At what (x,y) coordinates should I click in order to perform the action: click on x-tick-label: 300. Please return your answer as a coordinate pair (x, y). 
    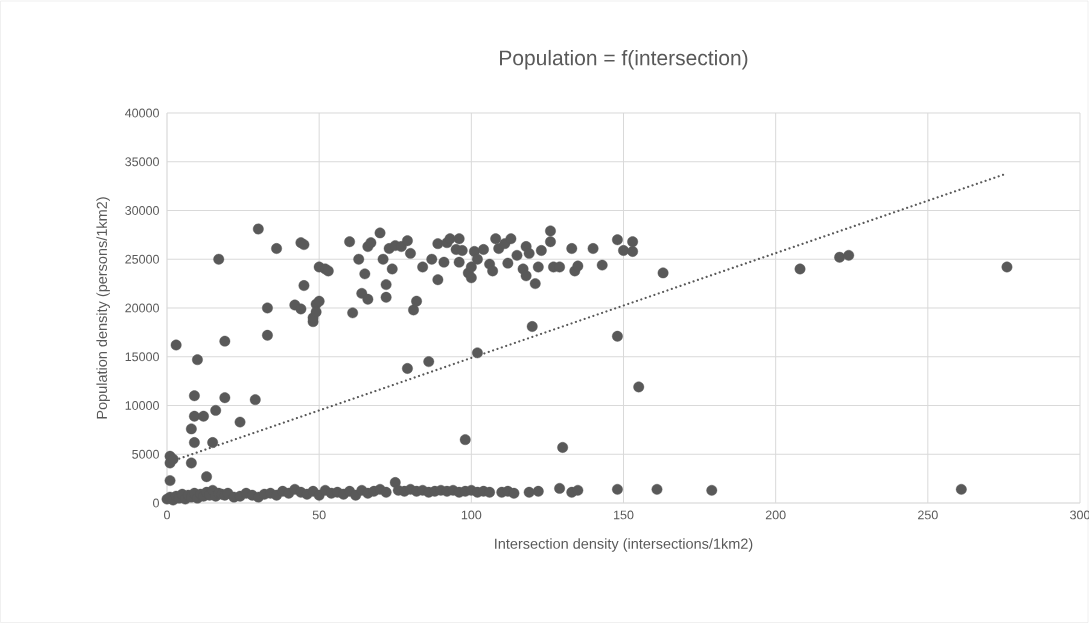
    Looking at the image, I should click on (1079, 515).